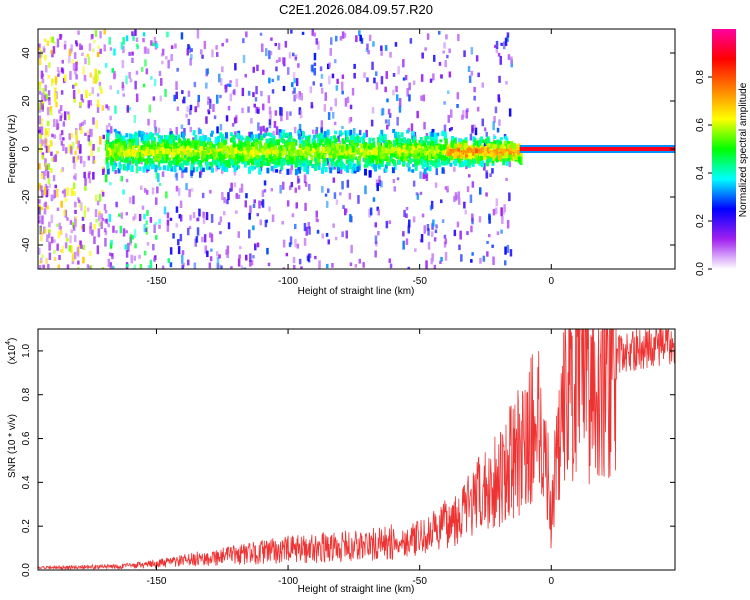 This screenshot has height=600, width=750. What do you see at coordinates (12, 446) in the screenshot?
I see `snr-ylabel: SNR (10 * v/v)` at bounding box center [12, 446].